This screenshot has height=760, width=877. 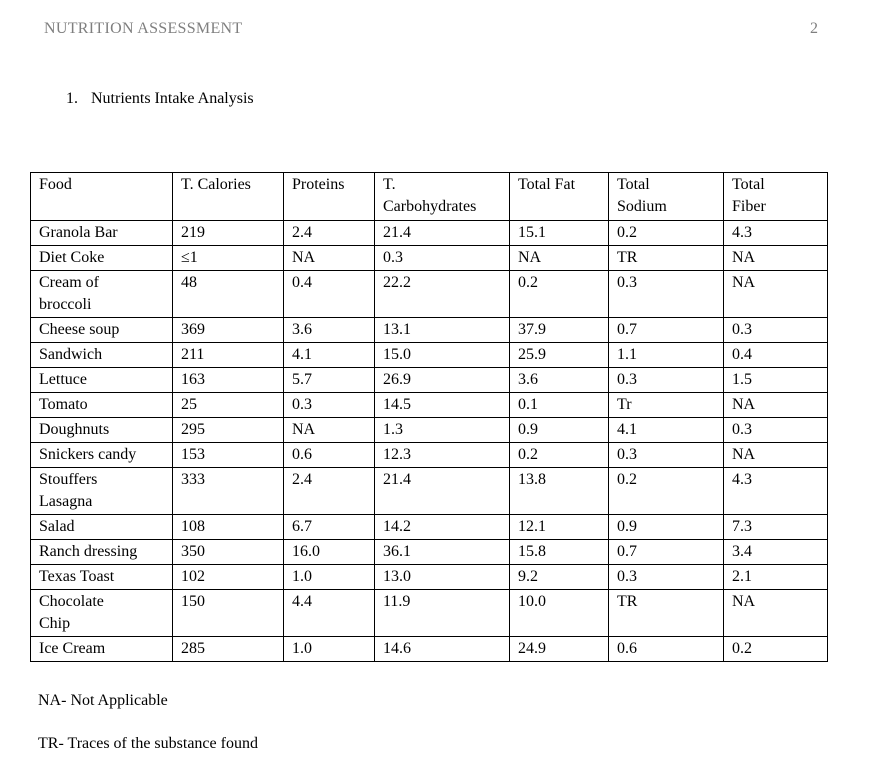 I want to click on table-row: Ice Cream 285 1.0 14.6 24.9 0.6 0.2, so click(x=429, y=649).